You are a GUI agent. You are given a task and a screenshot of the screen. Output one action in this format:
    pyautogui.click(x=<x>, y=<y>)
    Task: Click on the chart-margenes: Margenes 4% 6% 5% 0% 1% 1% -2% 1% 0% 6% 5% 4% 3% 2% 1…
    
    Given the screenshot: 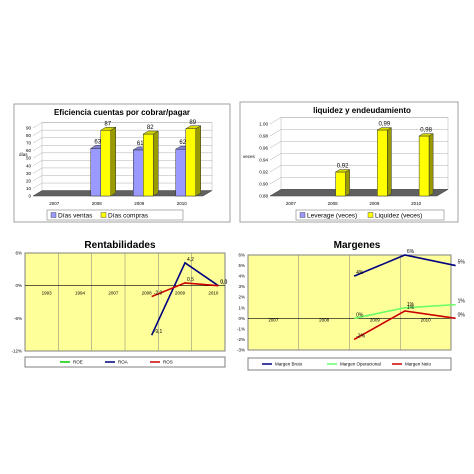 What is the action you would take?
    pyautogui.click(x=351, y=305)
    